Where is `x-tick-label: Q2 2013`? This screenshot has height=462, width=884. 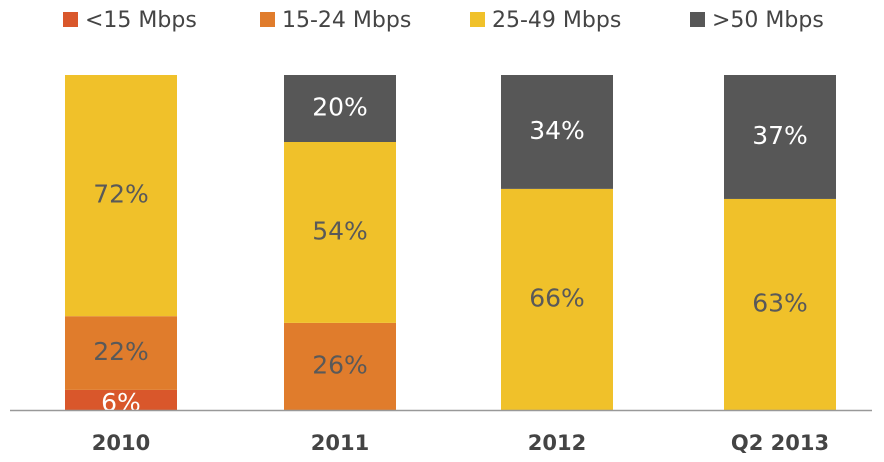 x-tick-label: Q2 2013 is located at coordinates (780, 443).